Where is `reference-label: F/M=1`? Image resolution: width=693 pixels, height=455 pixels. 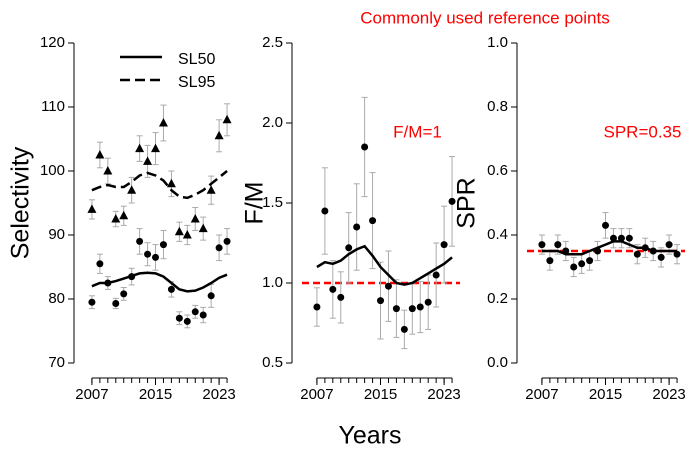
reference-label: F/M=1 is located at coordinates (417, 131).